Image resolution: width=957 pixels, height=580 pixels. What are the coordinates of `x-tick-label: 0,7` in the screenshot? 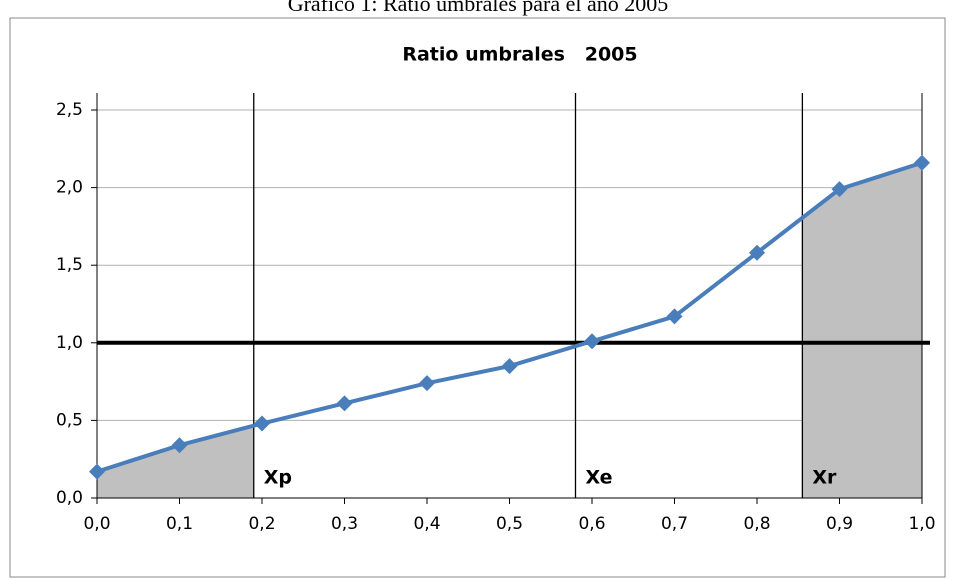 It's located at (674, 524).